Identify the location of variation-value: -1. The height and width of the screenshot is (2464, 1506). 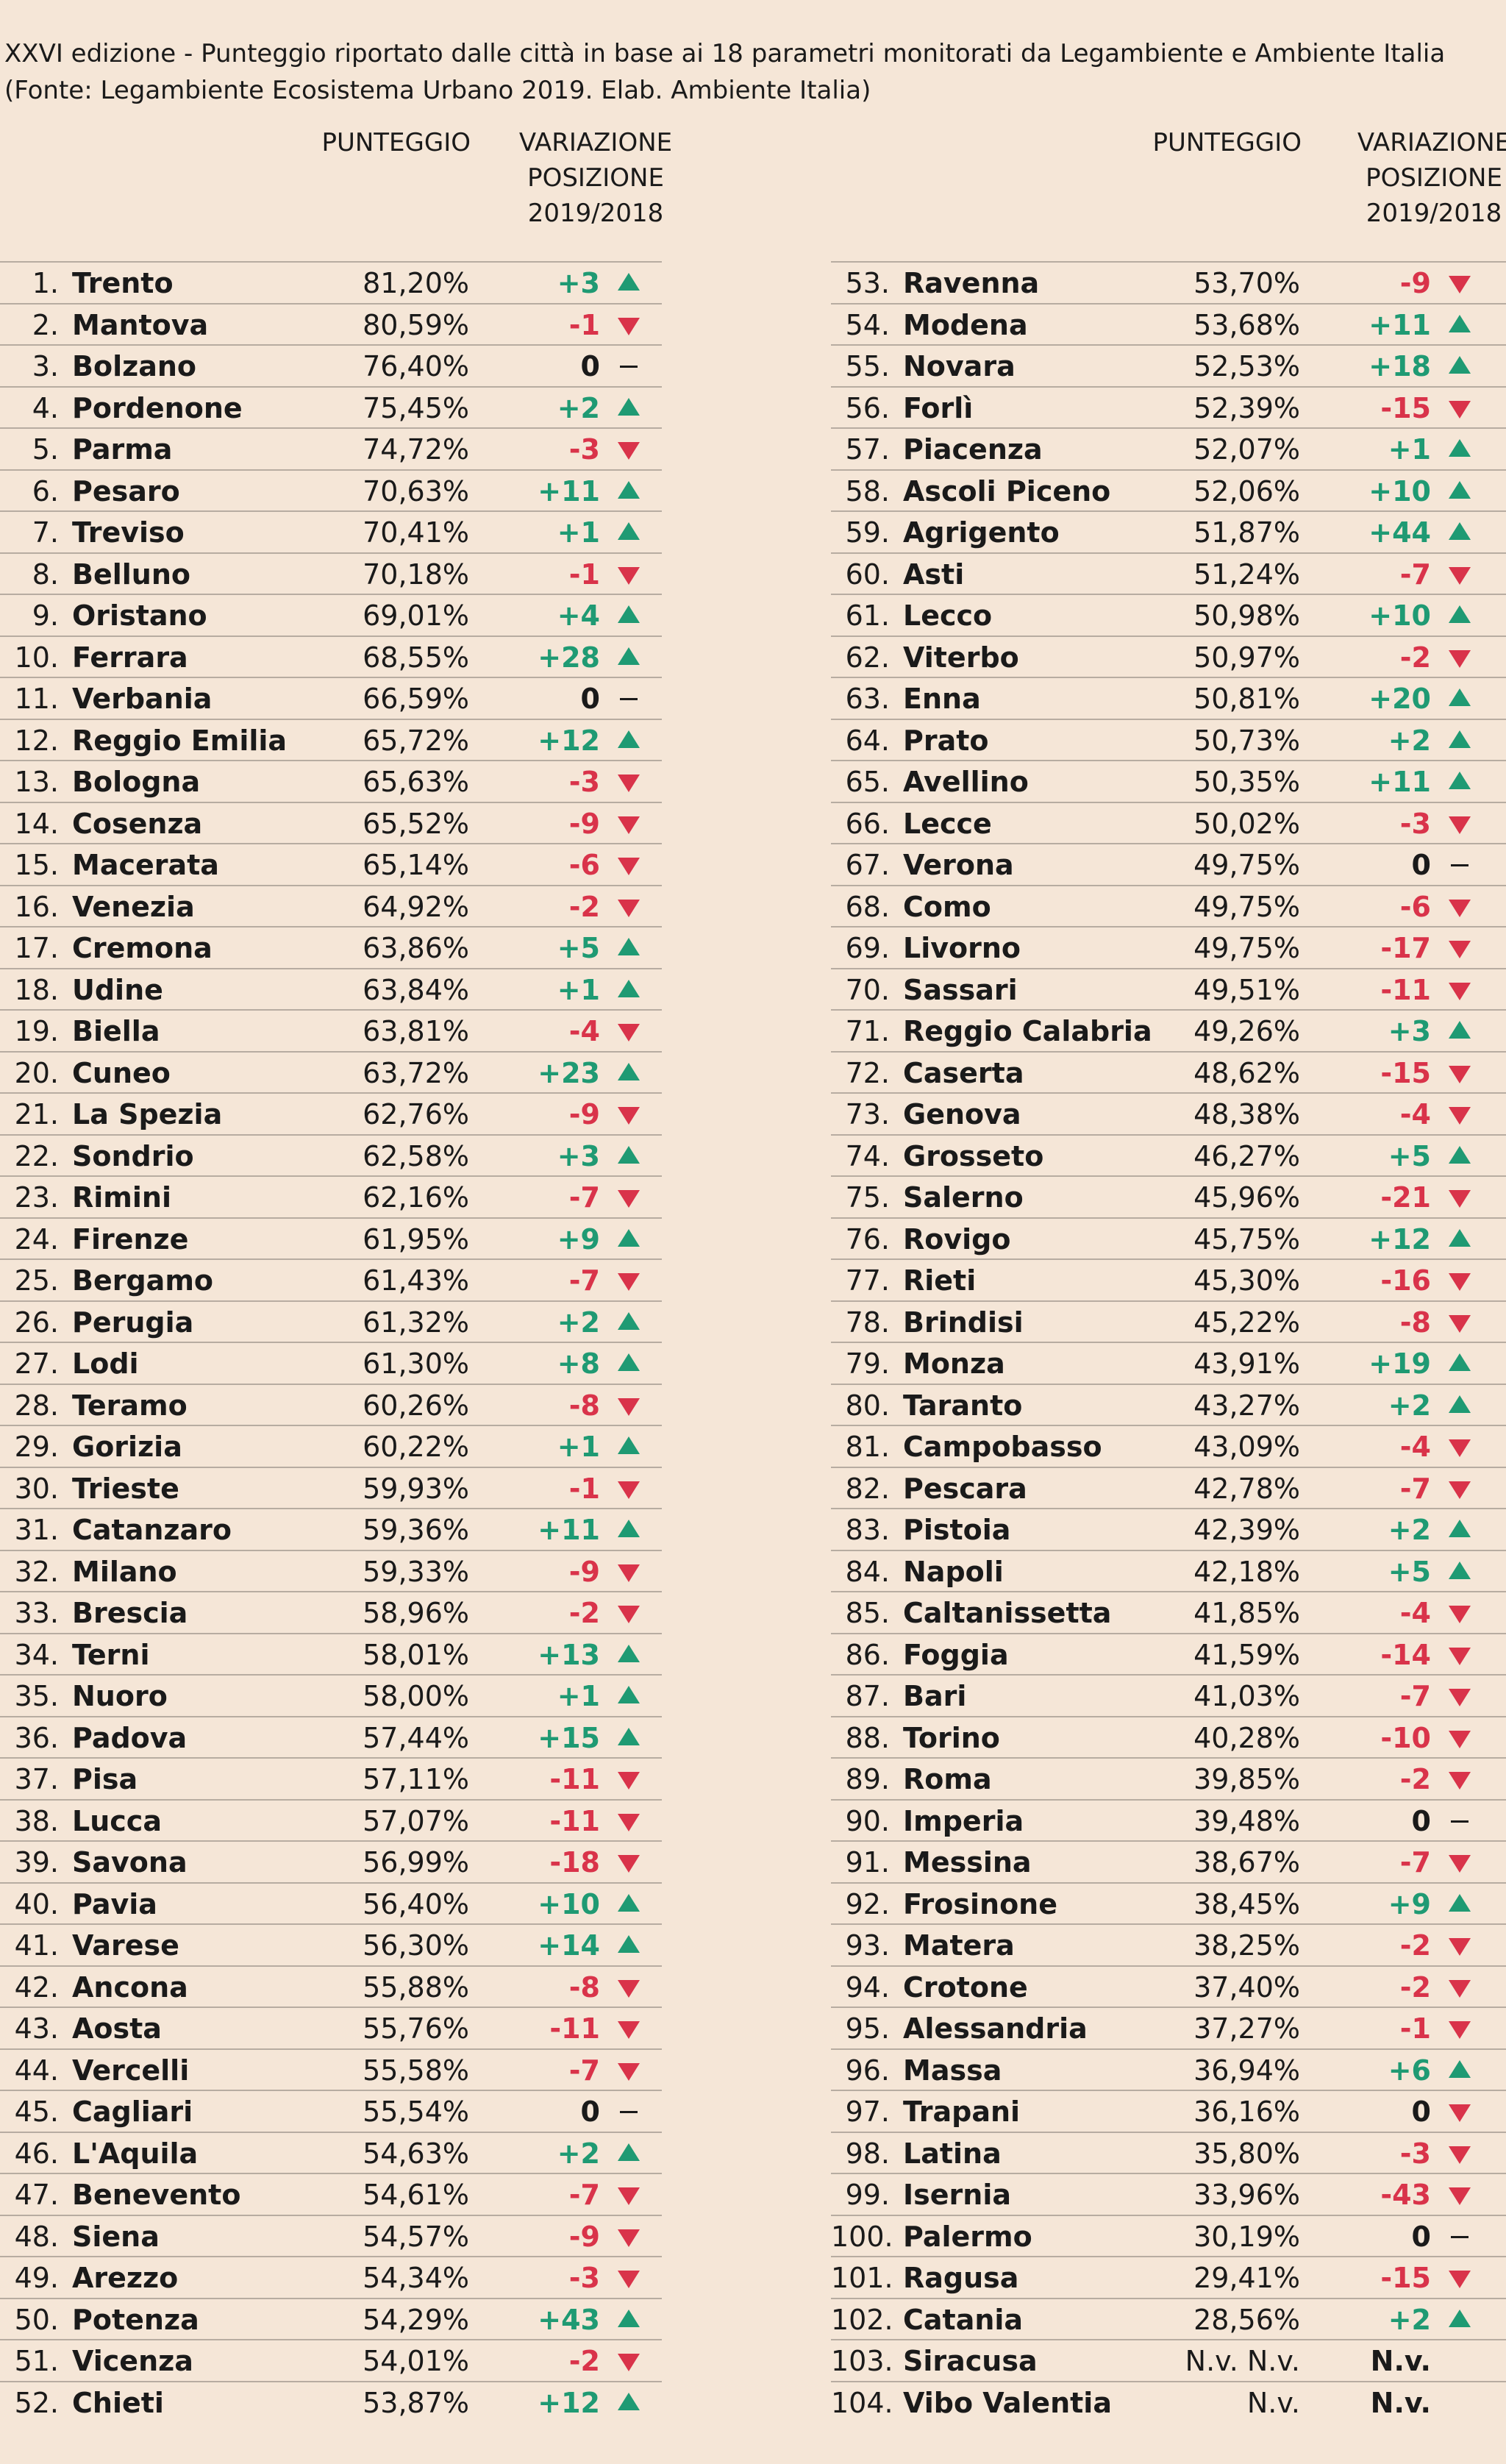
(1415, 2028).